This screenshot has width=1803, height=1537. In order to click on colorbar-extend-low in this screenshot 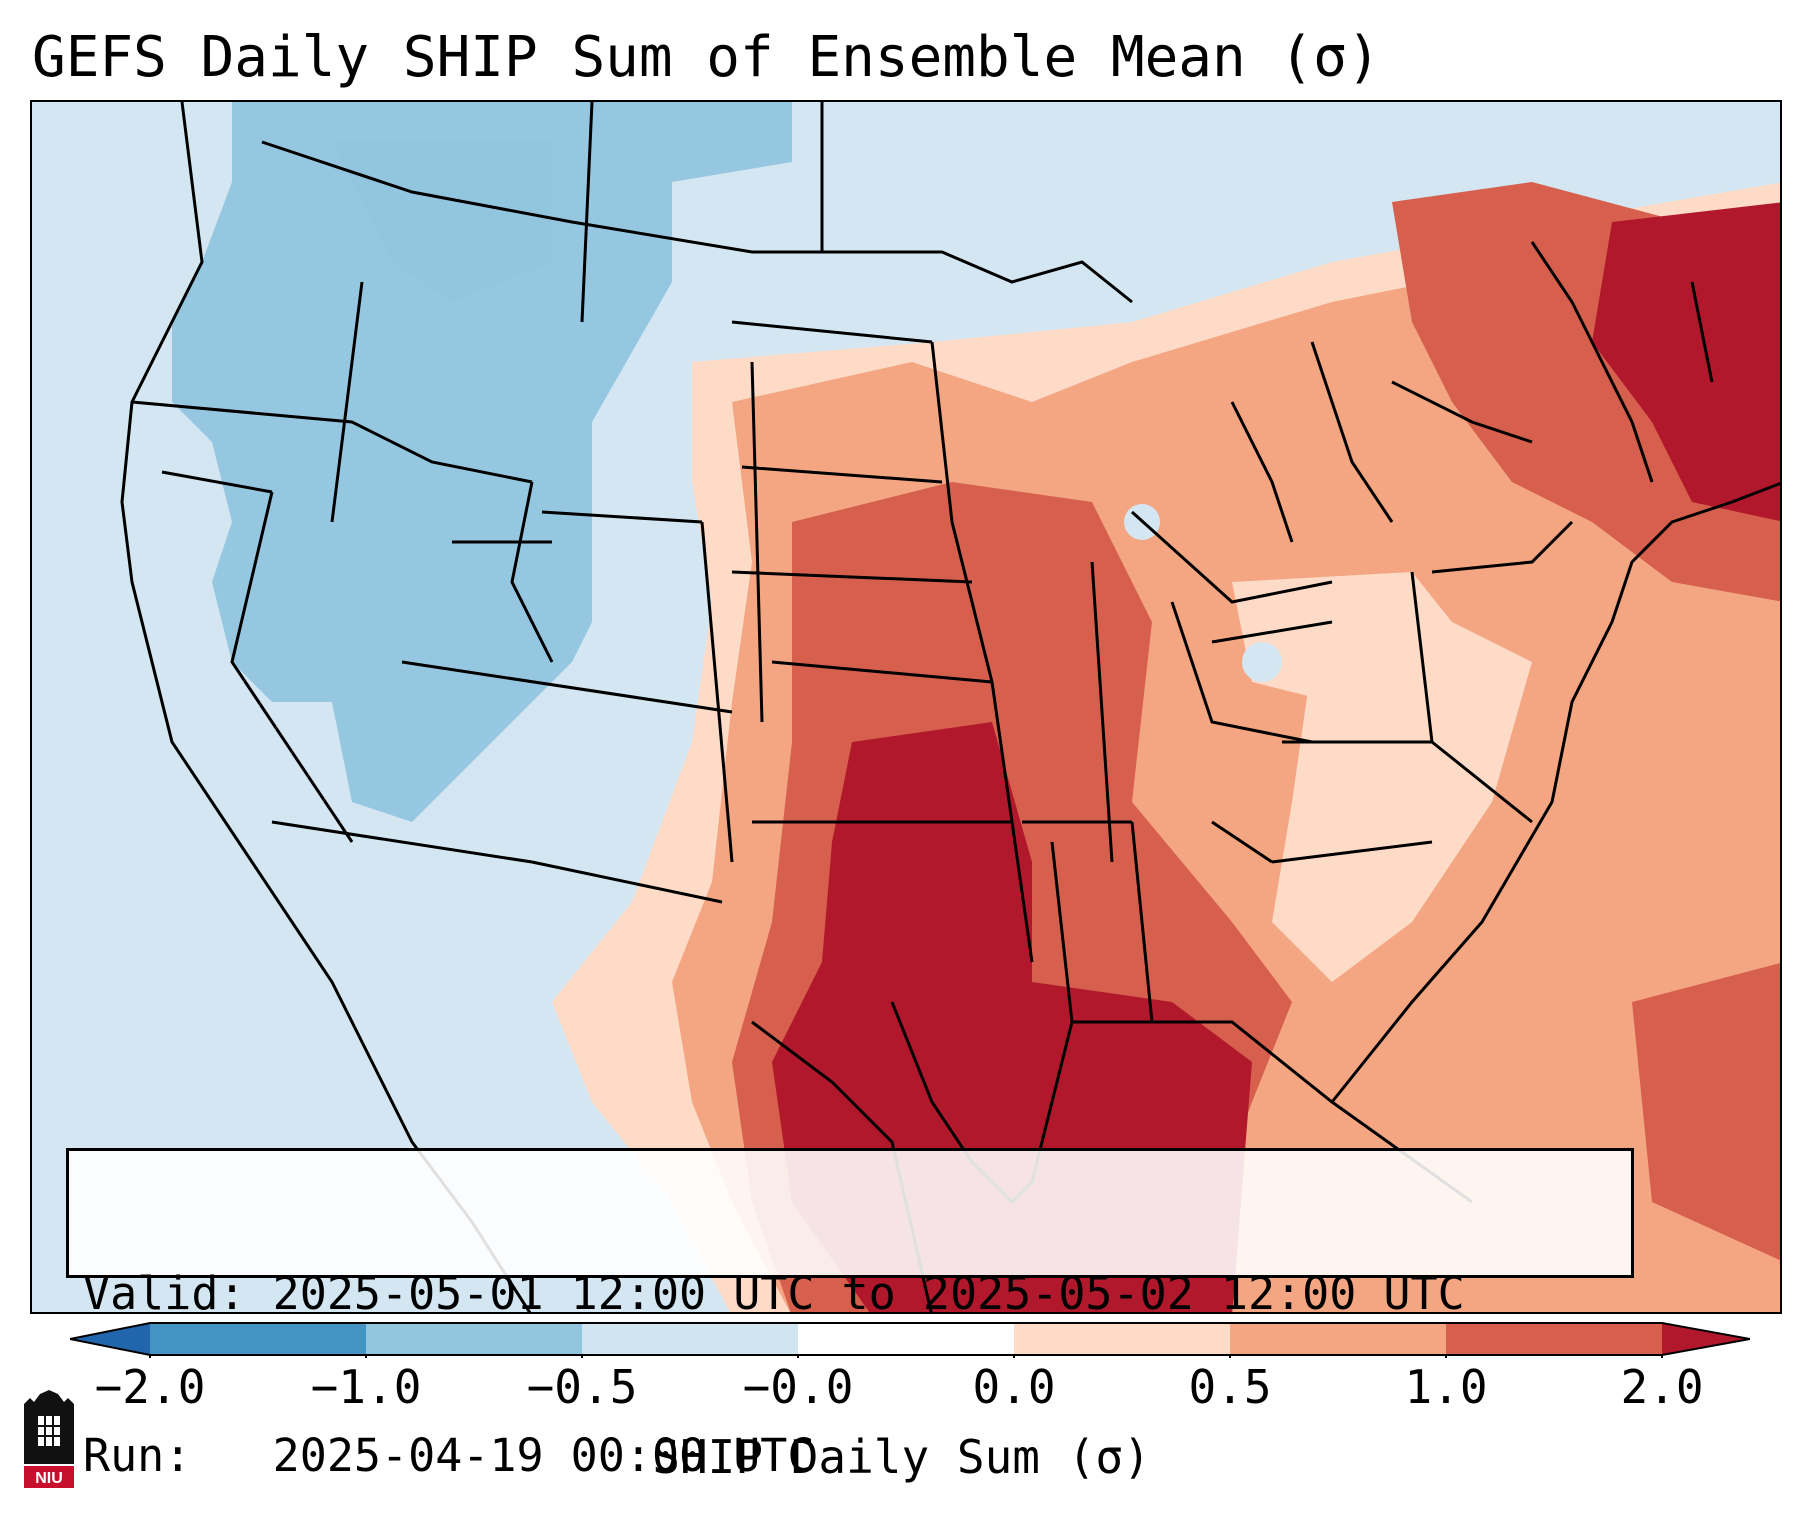, I will do `click(110, 1339)`.